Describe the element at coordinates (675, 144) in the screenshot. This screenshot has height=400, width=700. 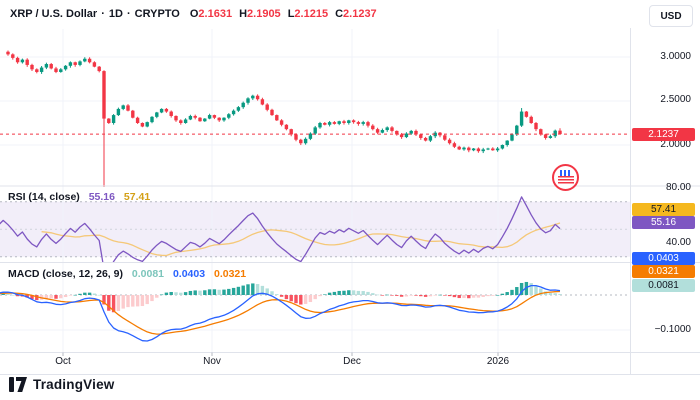
I see `price-axis-label: 2.0000` at that location.